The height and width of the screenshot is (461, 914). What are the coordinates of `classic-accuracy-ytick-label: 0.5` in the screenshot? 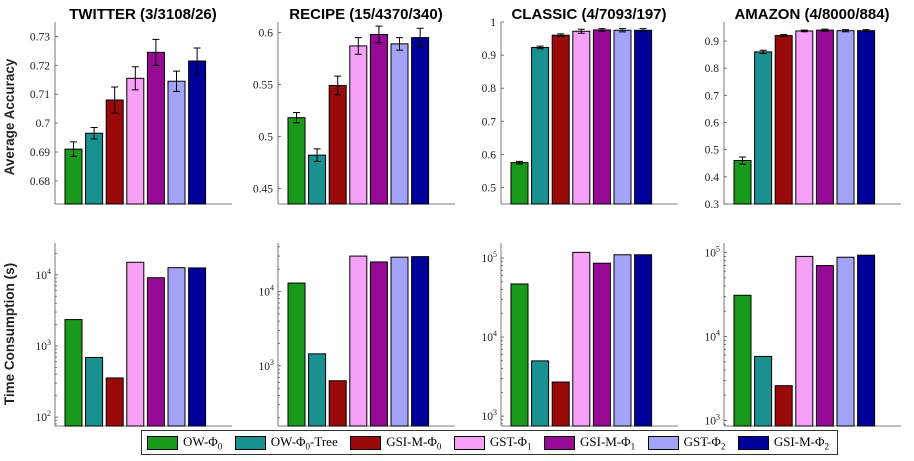 It's located at (489, 188).